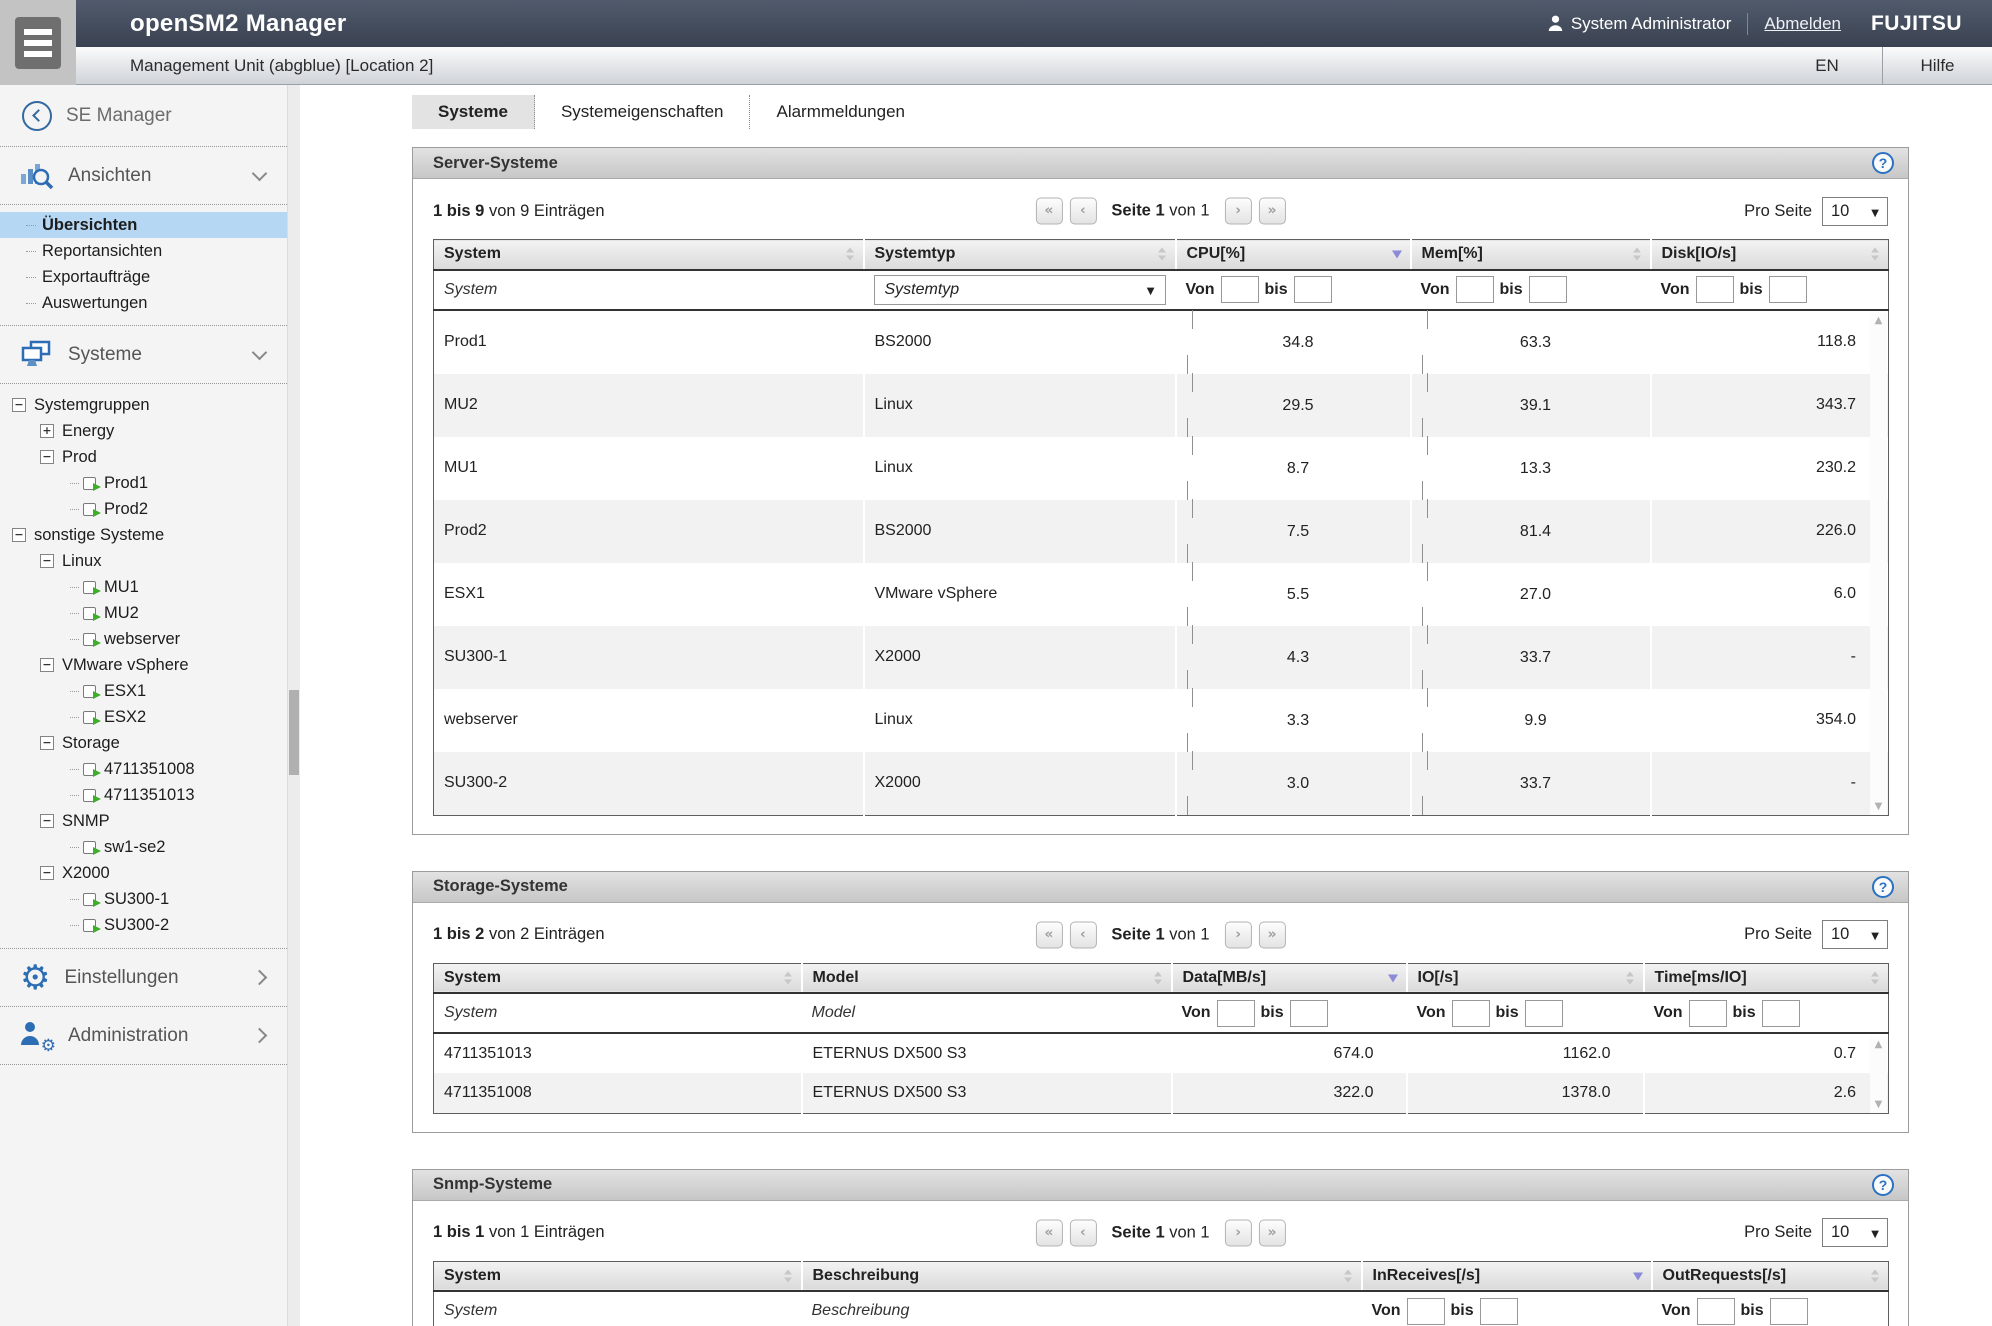 The width and height of the screenshot is (1992, 1326). I want to click on table-row: SU300-1 X2000 4.3 33.7-, so click(1161, 656).